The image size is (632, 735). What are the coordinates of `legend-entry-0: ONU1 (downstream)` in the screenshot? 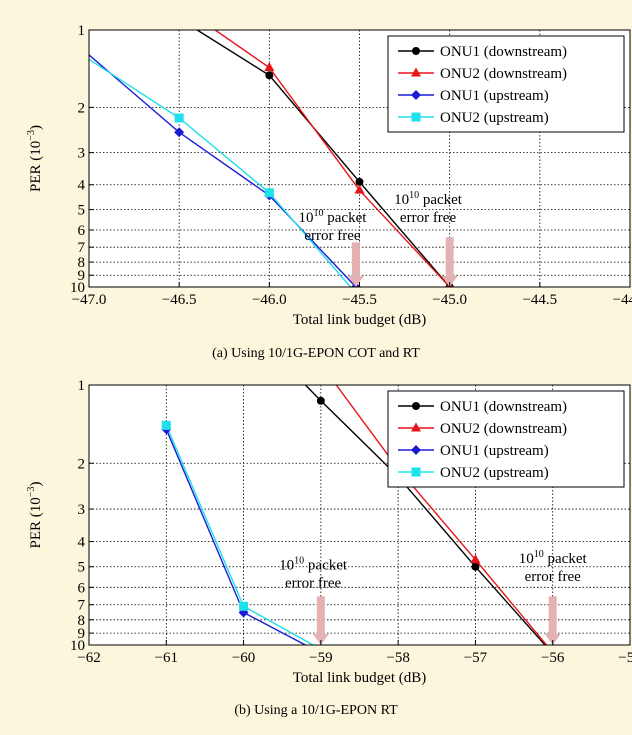 It's located at (482, 407).